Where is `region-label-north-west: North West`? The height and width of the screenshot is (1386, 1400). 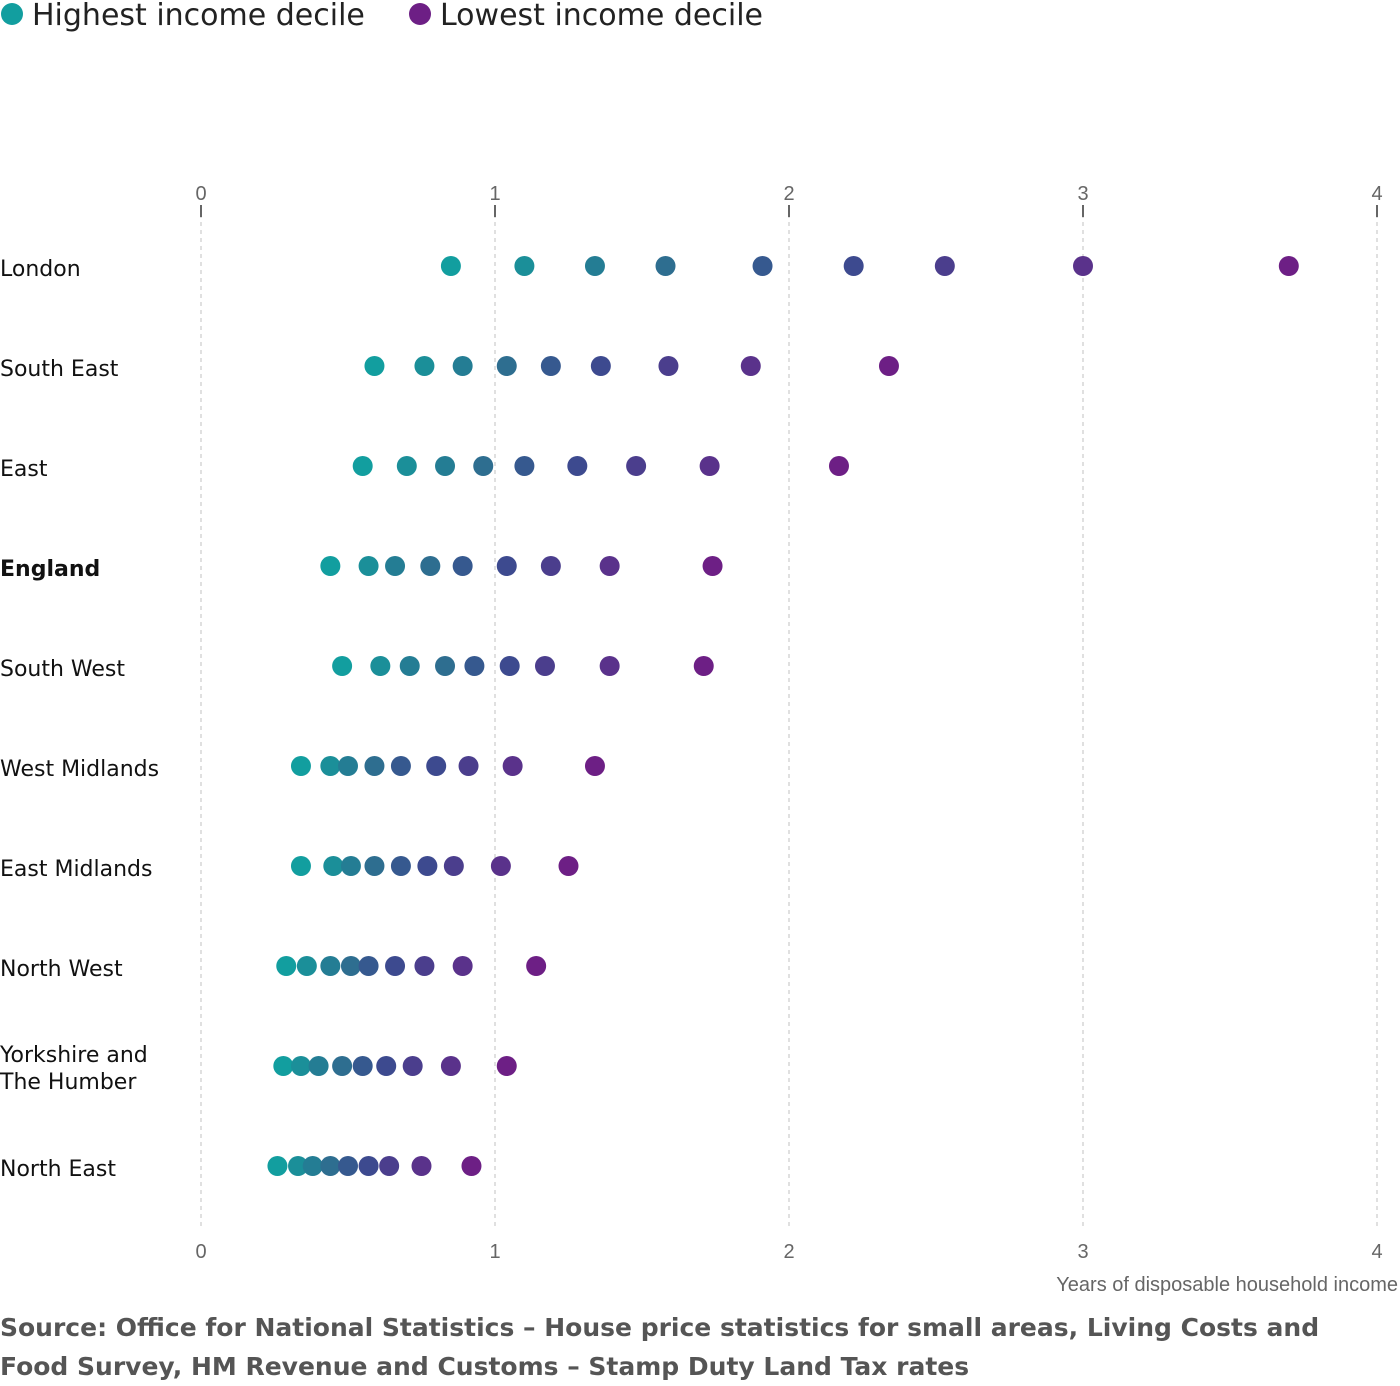
region-label-north-west: North West is located at coordinates (61, 969).